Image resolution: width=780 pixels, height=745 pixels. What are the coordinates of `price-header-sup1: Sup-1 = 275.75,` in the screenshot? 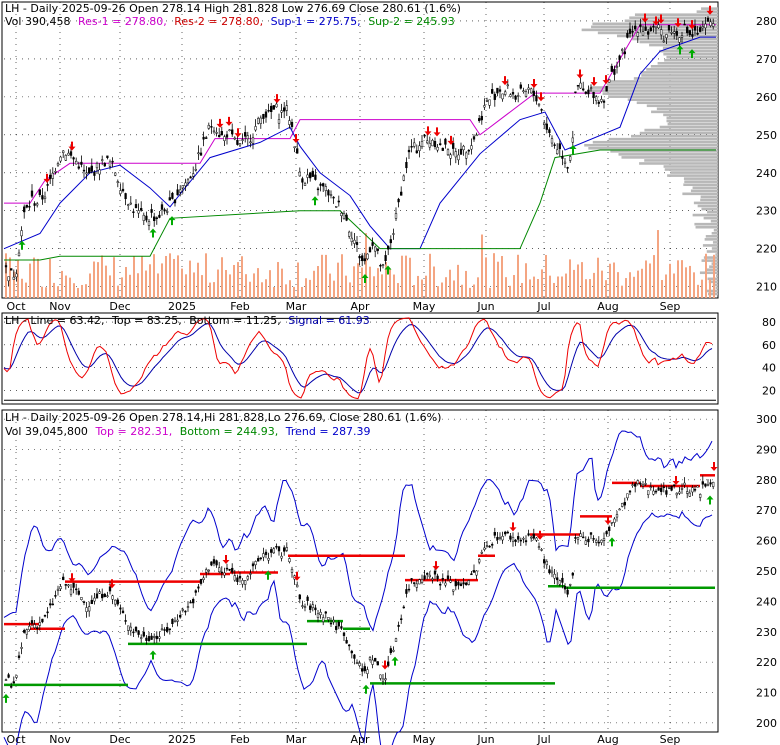 It's located at (316, 21).